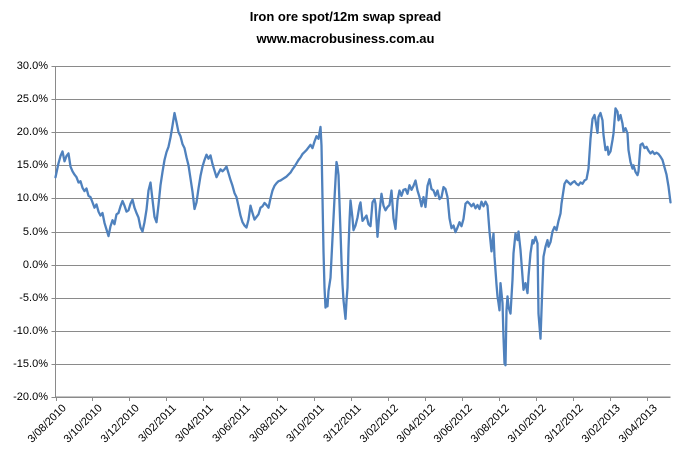 This screenshot has height=465, width=691. Describe the element at coordinates (32, 164) in the screenshot. I see `y-tick-label: 15.0%` at that location.